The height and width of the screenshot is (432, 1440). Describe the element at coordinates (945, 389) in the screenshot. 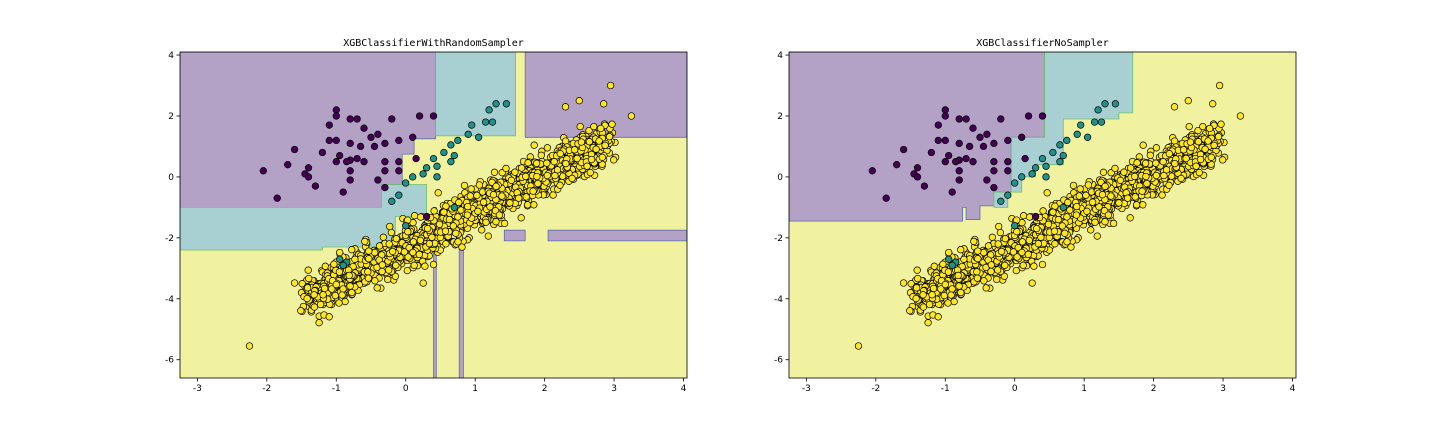

I see `x-tick-label: -1` at that location.